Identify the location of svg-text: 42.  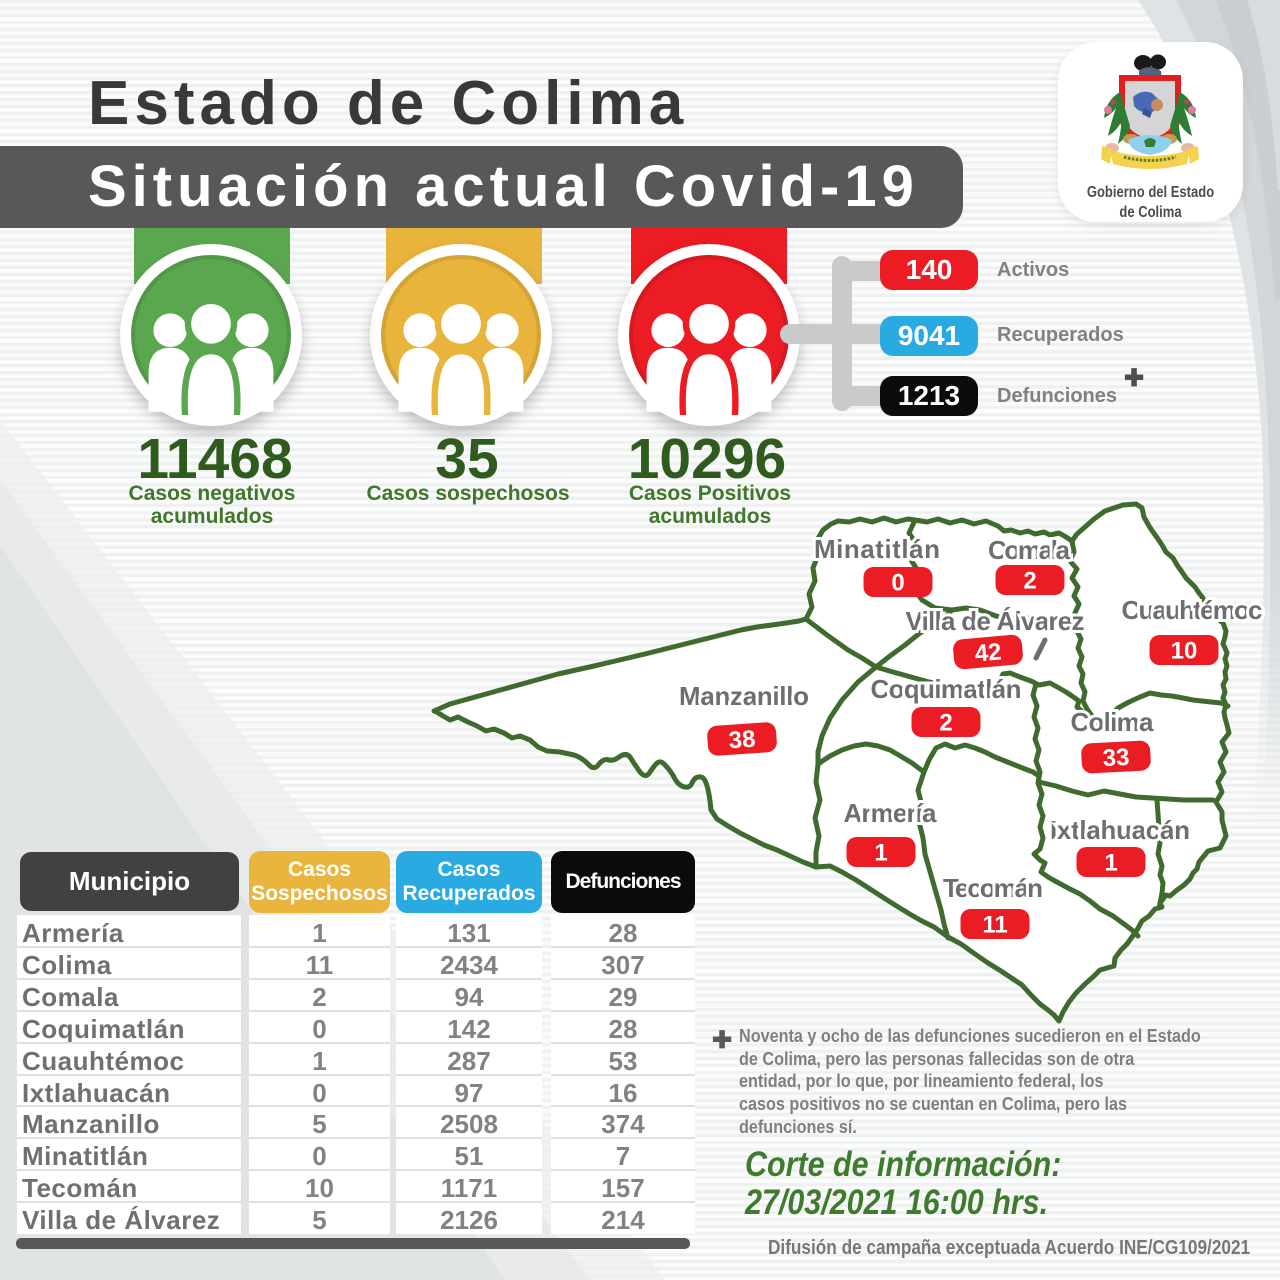
(988, 652).